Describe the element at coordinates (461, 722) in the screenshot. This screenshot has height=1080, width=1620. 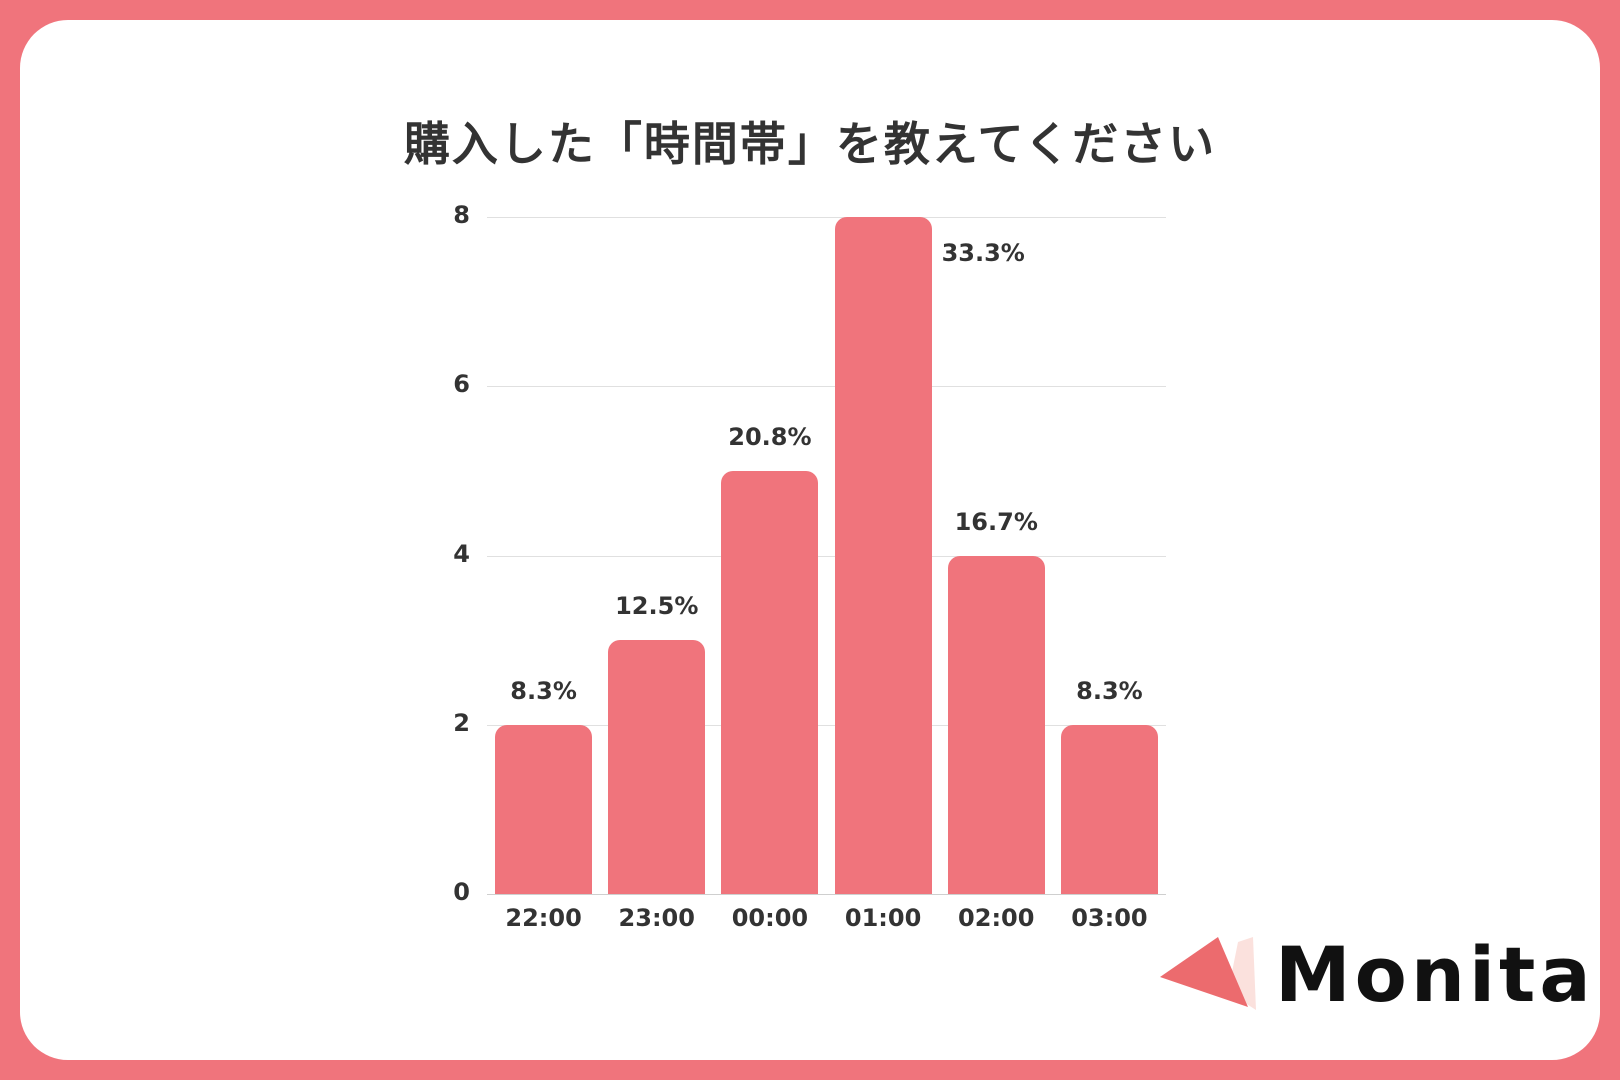
I see `y-axis-tick: 2` at that location.